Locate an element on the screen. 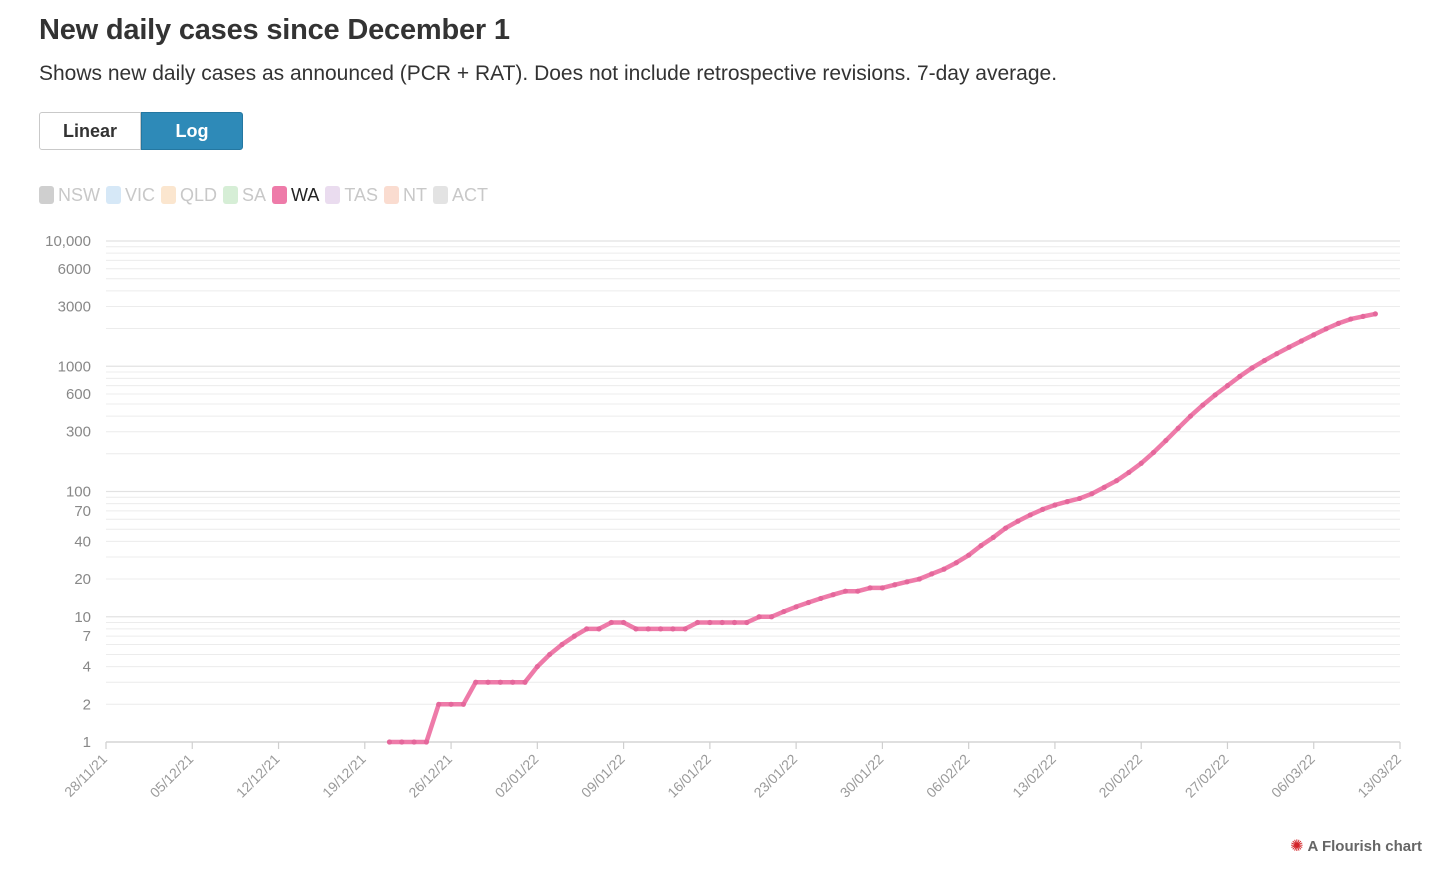 This screenshot has height=872, width=1456. legend-item-sa: SA is located at coordinates (244, 195).